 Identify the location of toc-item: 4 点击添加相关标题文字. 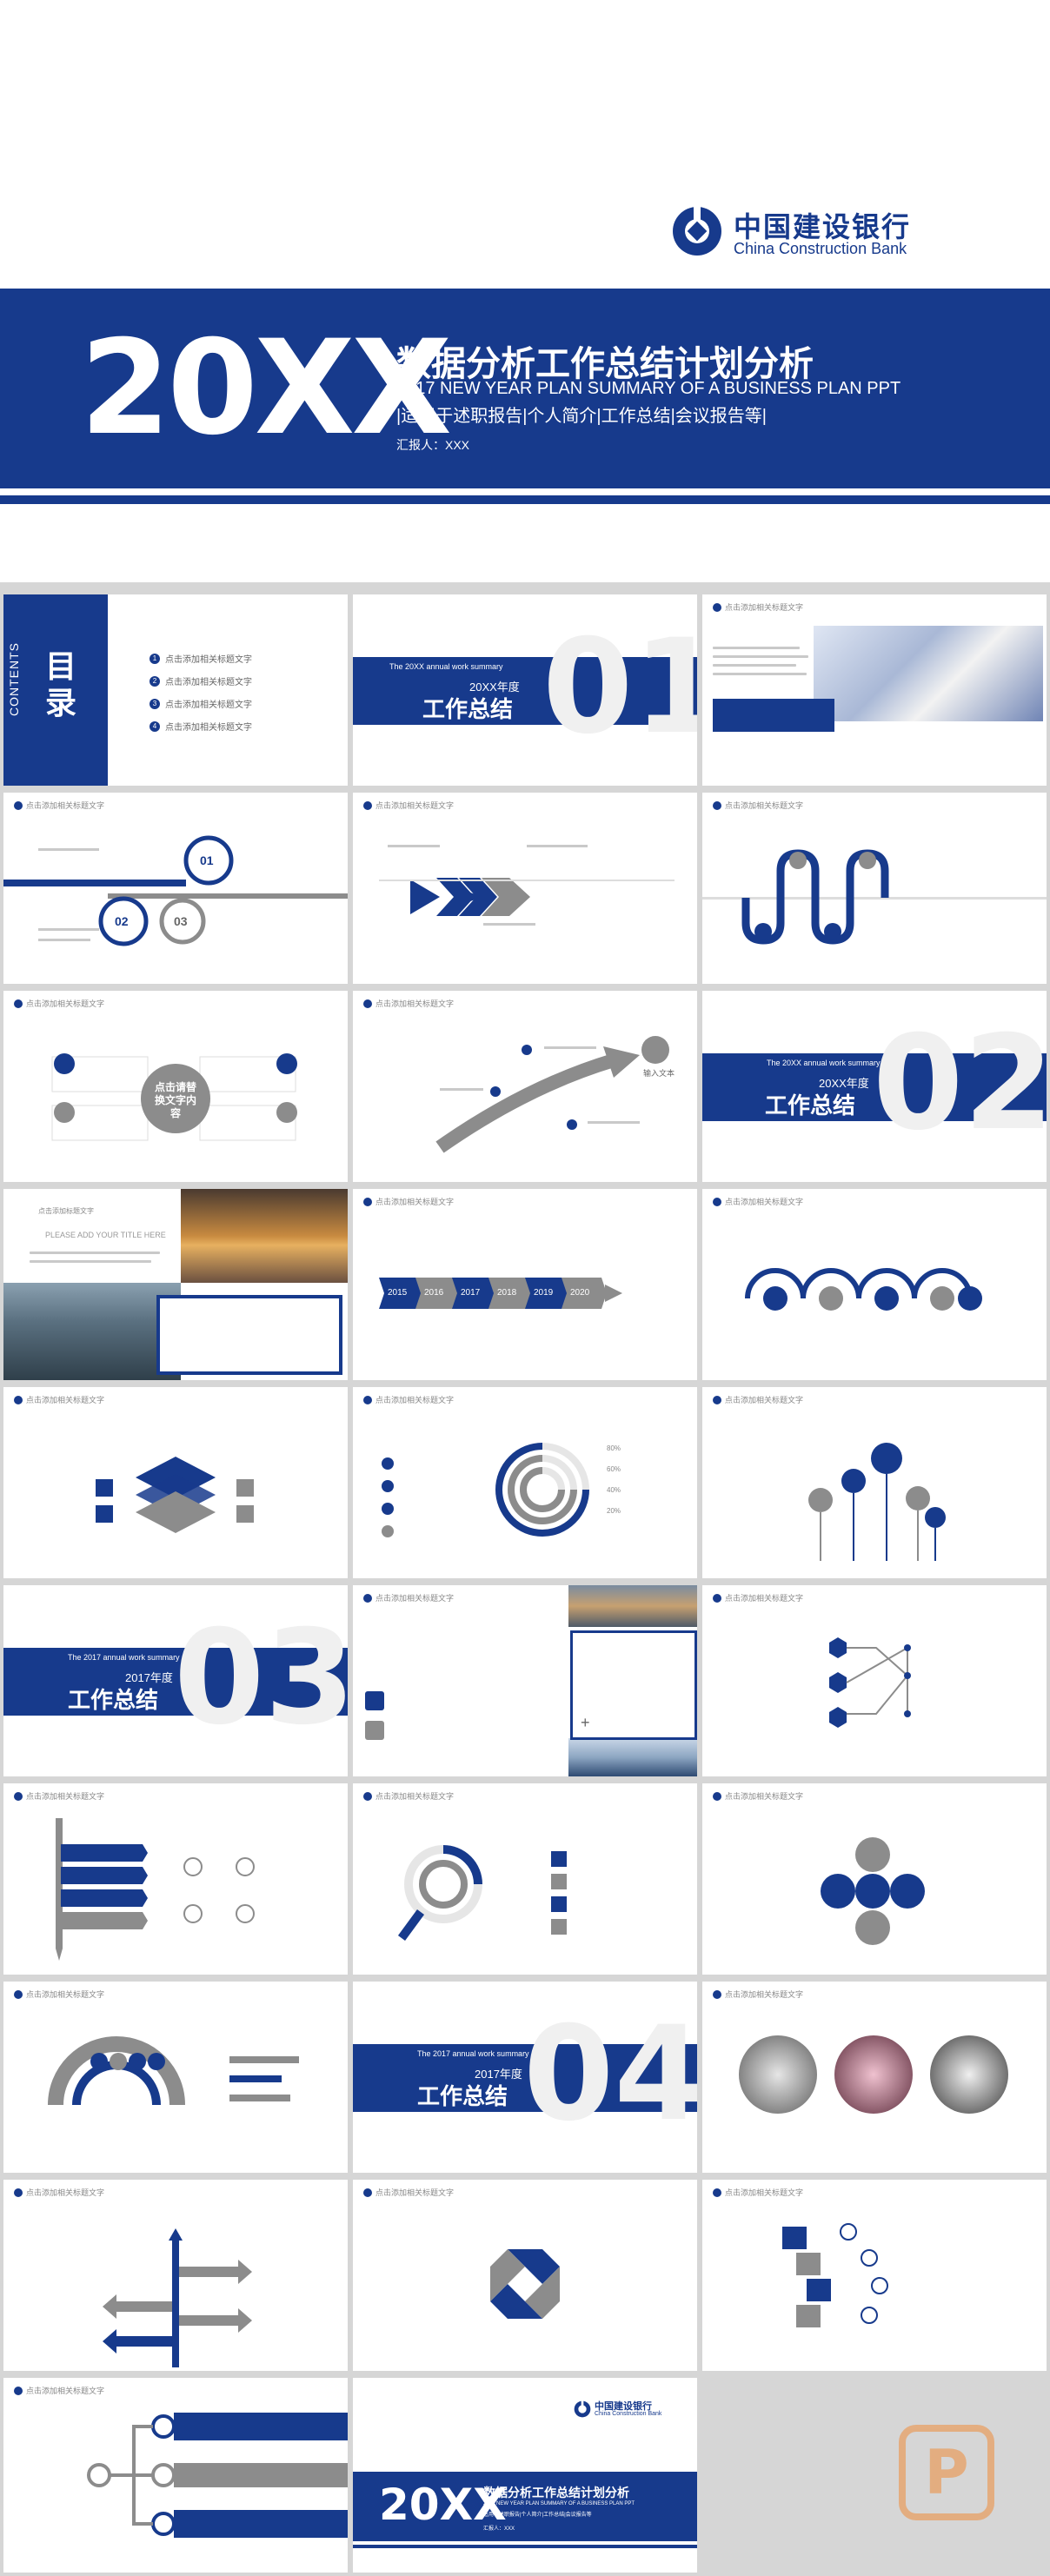
(201, 726).